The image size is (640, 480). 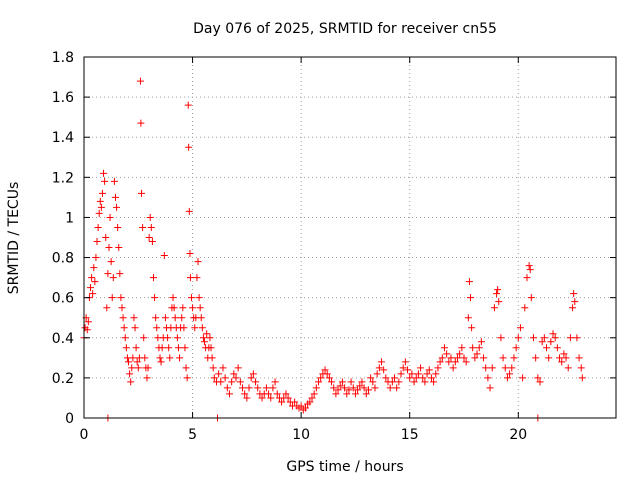 What do you see at coordinates (344, 467) in the screenshot?
I see `x-axis-label: GPS time / hours` at bounding box center [344, 467].